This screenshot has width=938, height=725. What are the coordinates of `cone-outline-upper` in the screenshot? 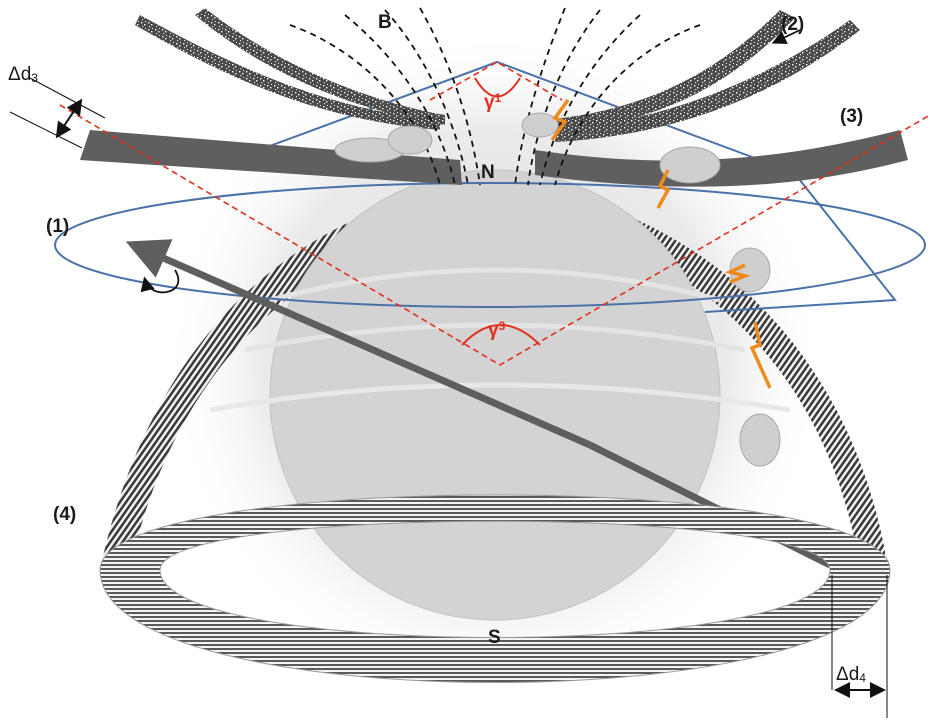 It's located at (496, 110).